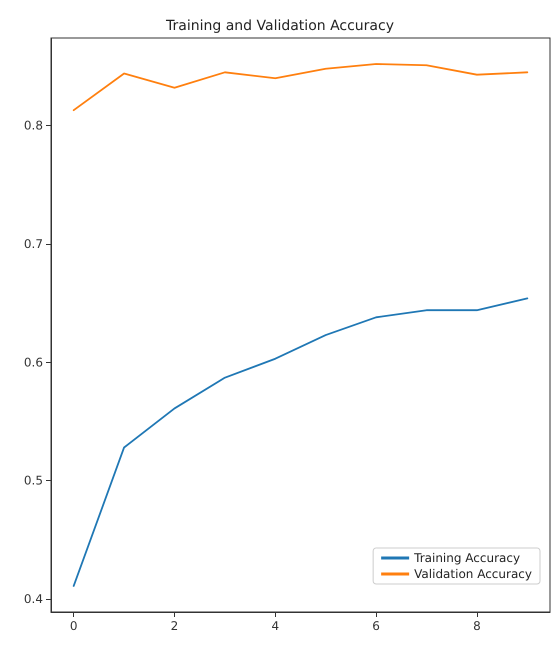 This screenshot has height=650, width=560. I want to click on y-tick-label: 0.6, so click(33, 362).